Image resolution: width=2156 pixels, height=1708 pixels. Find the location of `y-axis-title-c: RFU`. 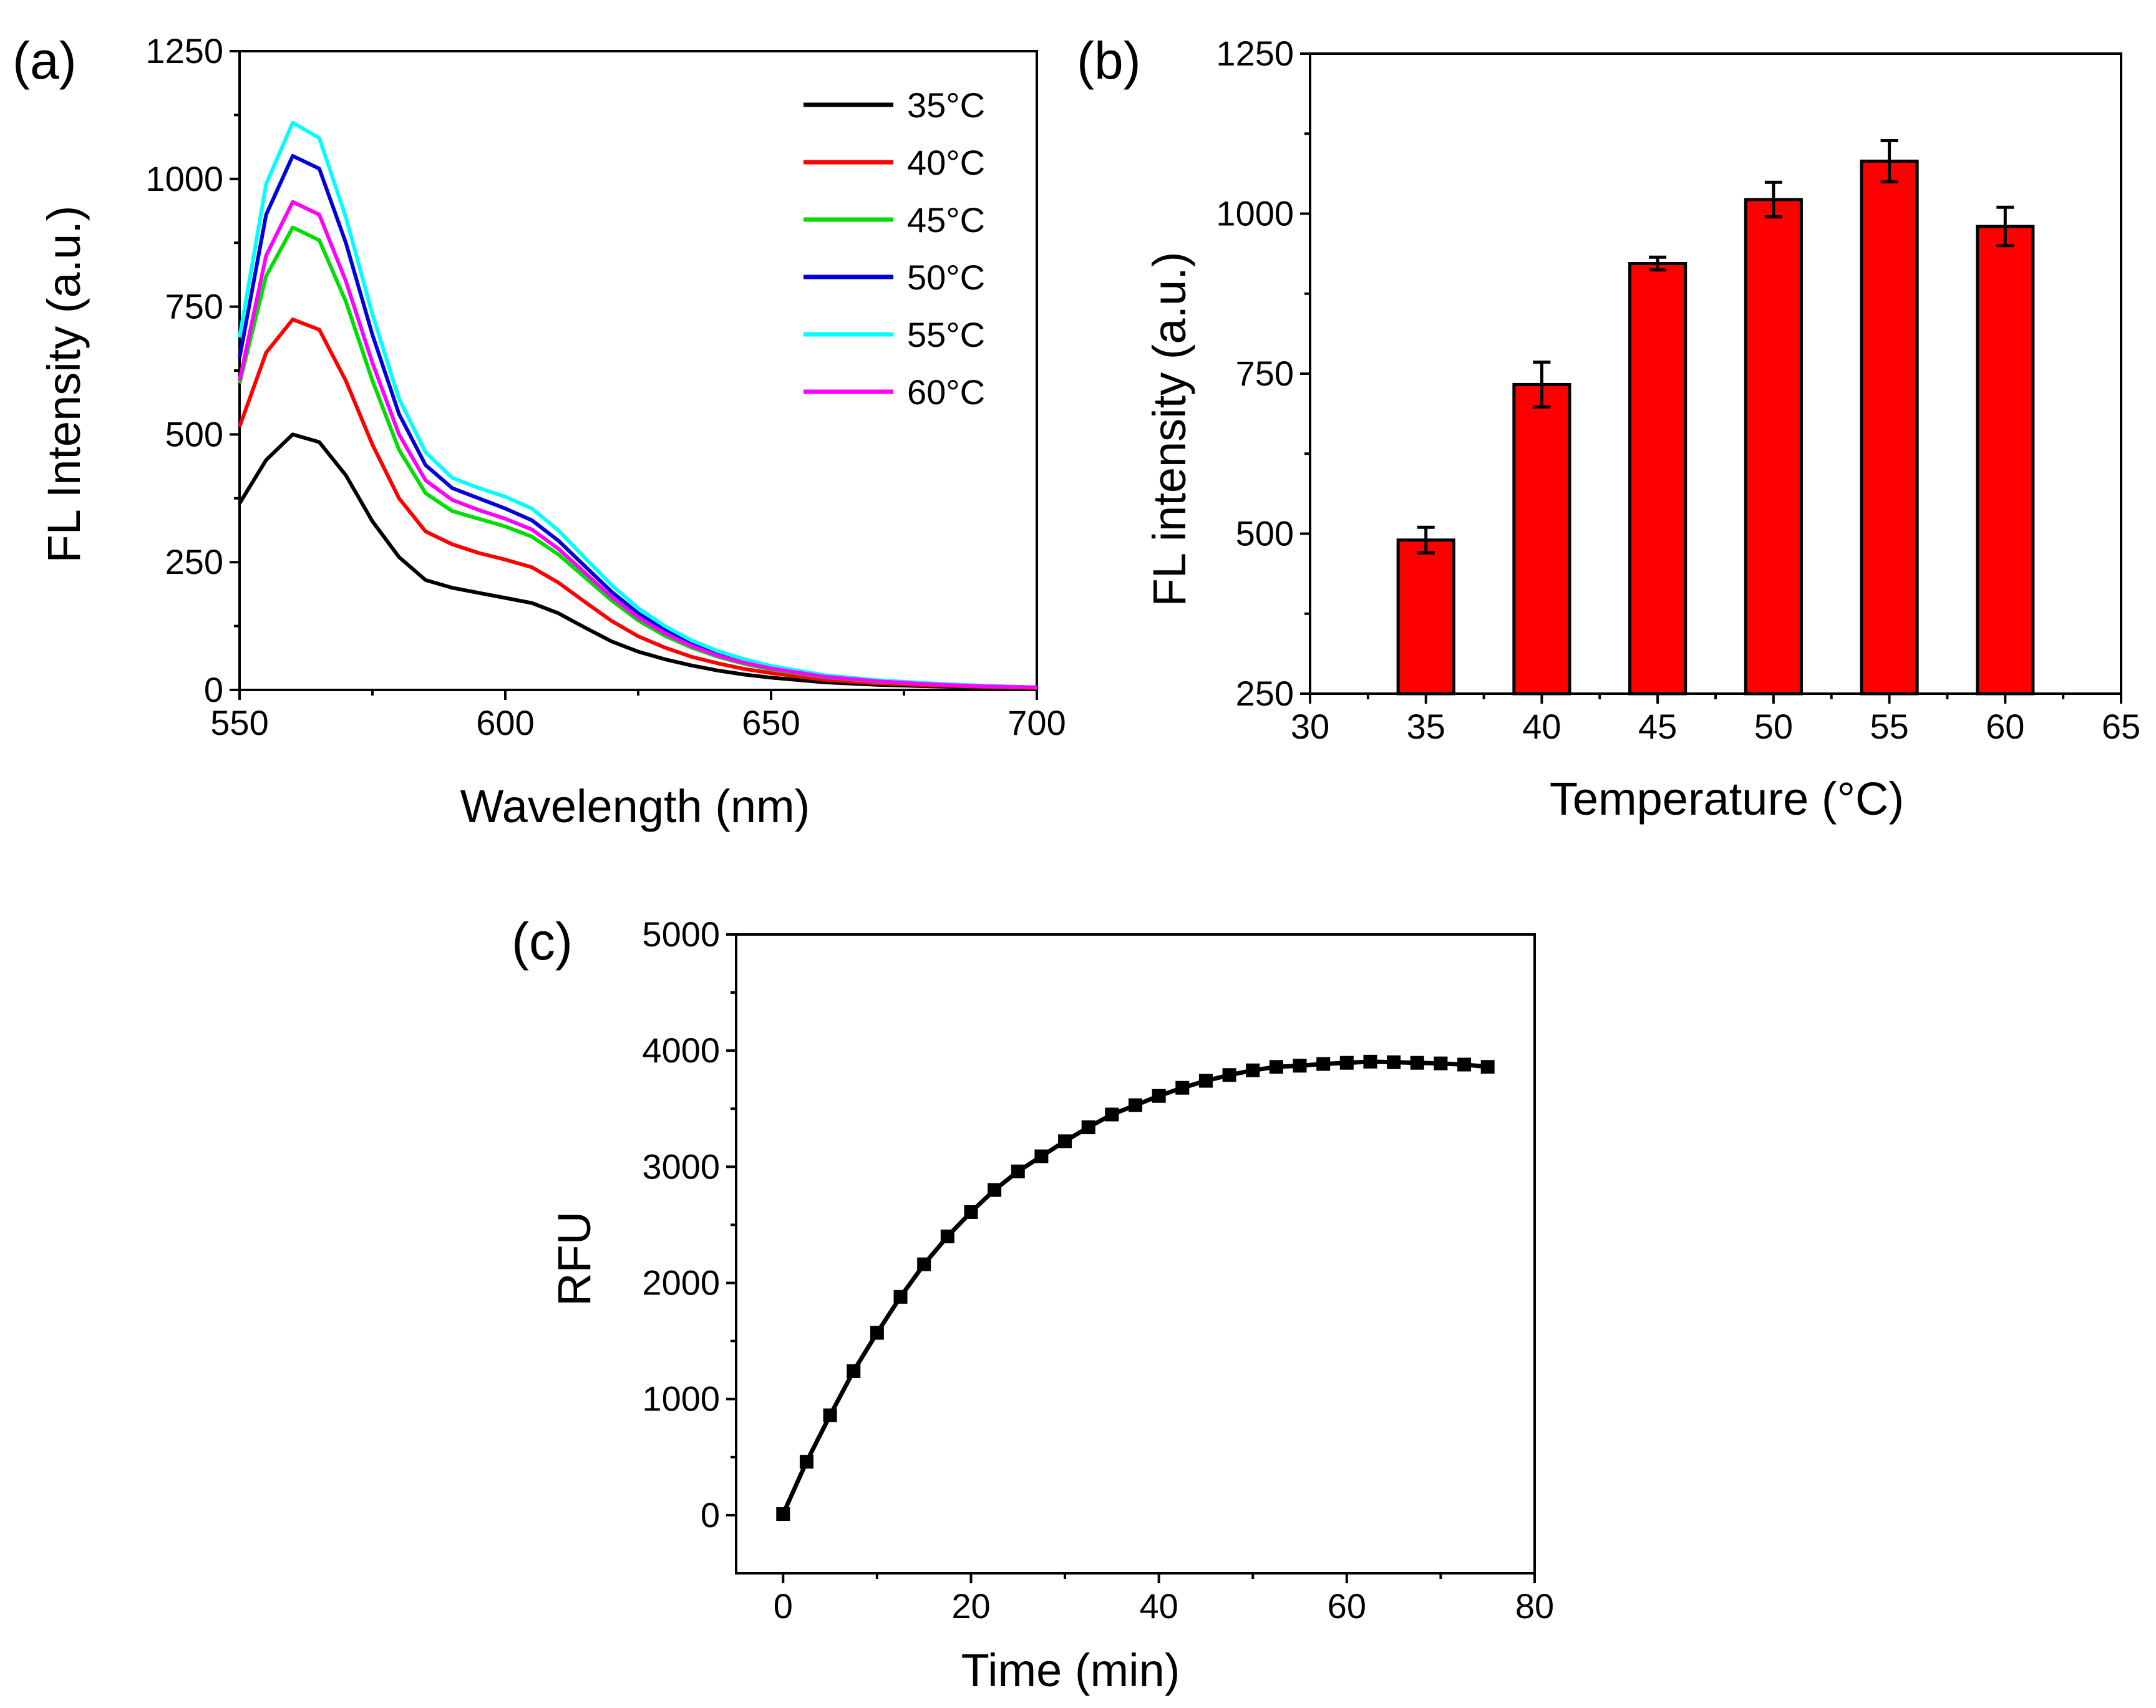

y-axis-title-c: RFU is located at coordinates (574, 1258).